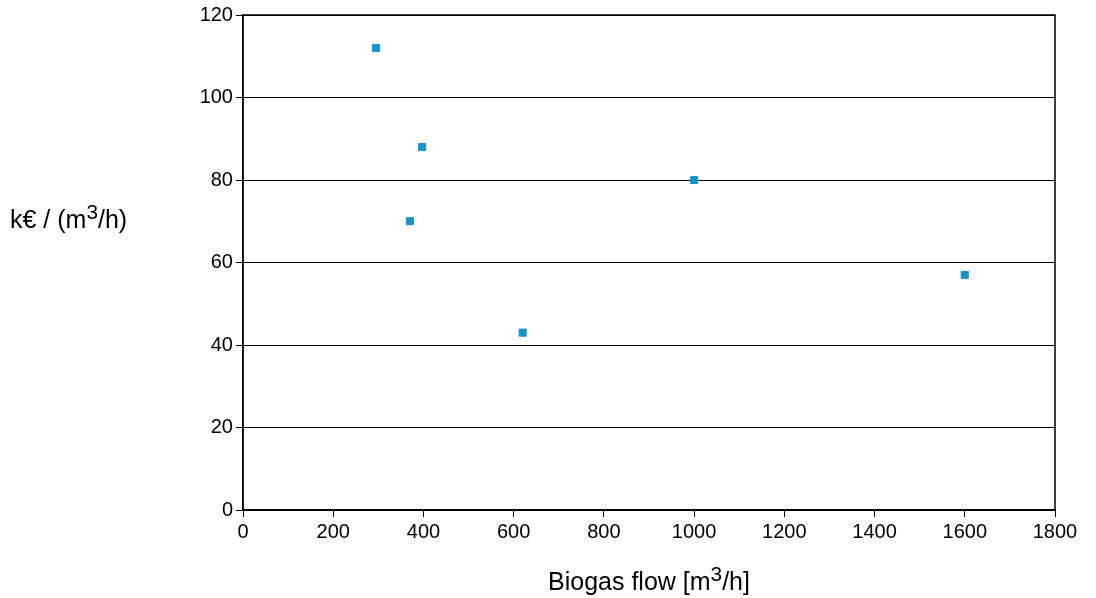 The height and width of the screenshot is (598, 1096). What do you see at coordinates (649, 579) in the screenshot?
I see `x-axis-title: Biogas flow [m$^{3}$/h]` at bounding box center [649, 579].